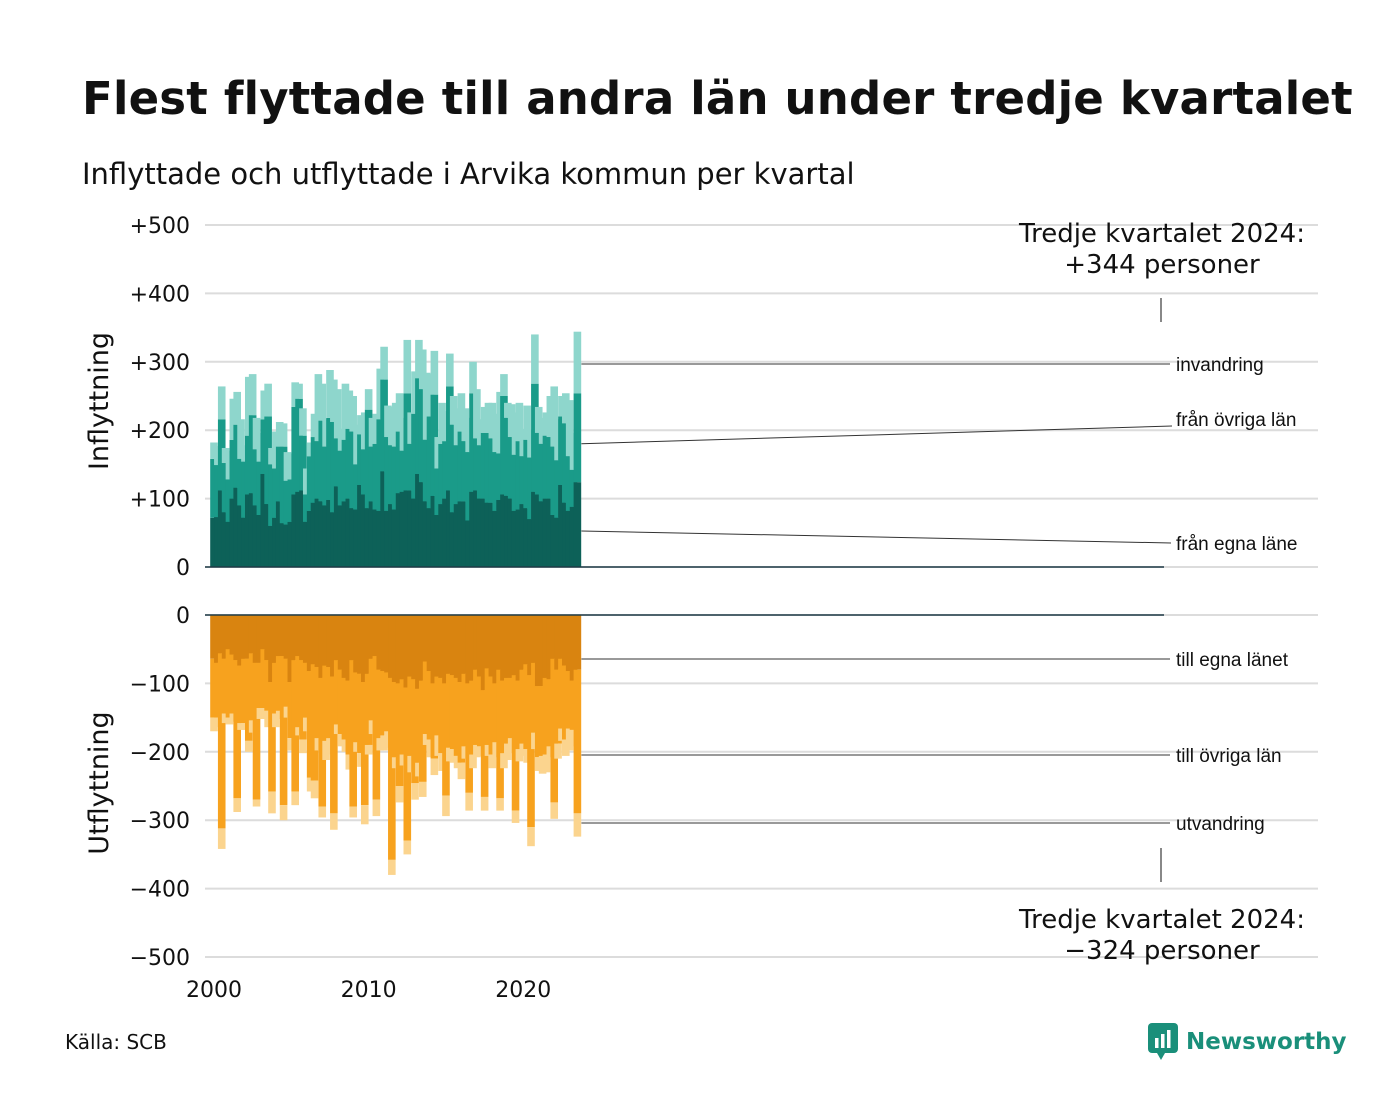 The height and width of the screenshot is (1120, 1400). I want to click on newsworthy-logo: Newsworthy, so click(1247, 1042).